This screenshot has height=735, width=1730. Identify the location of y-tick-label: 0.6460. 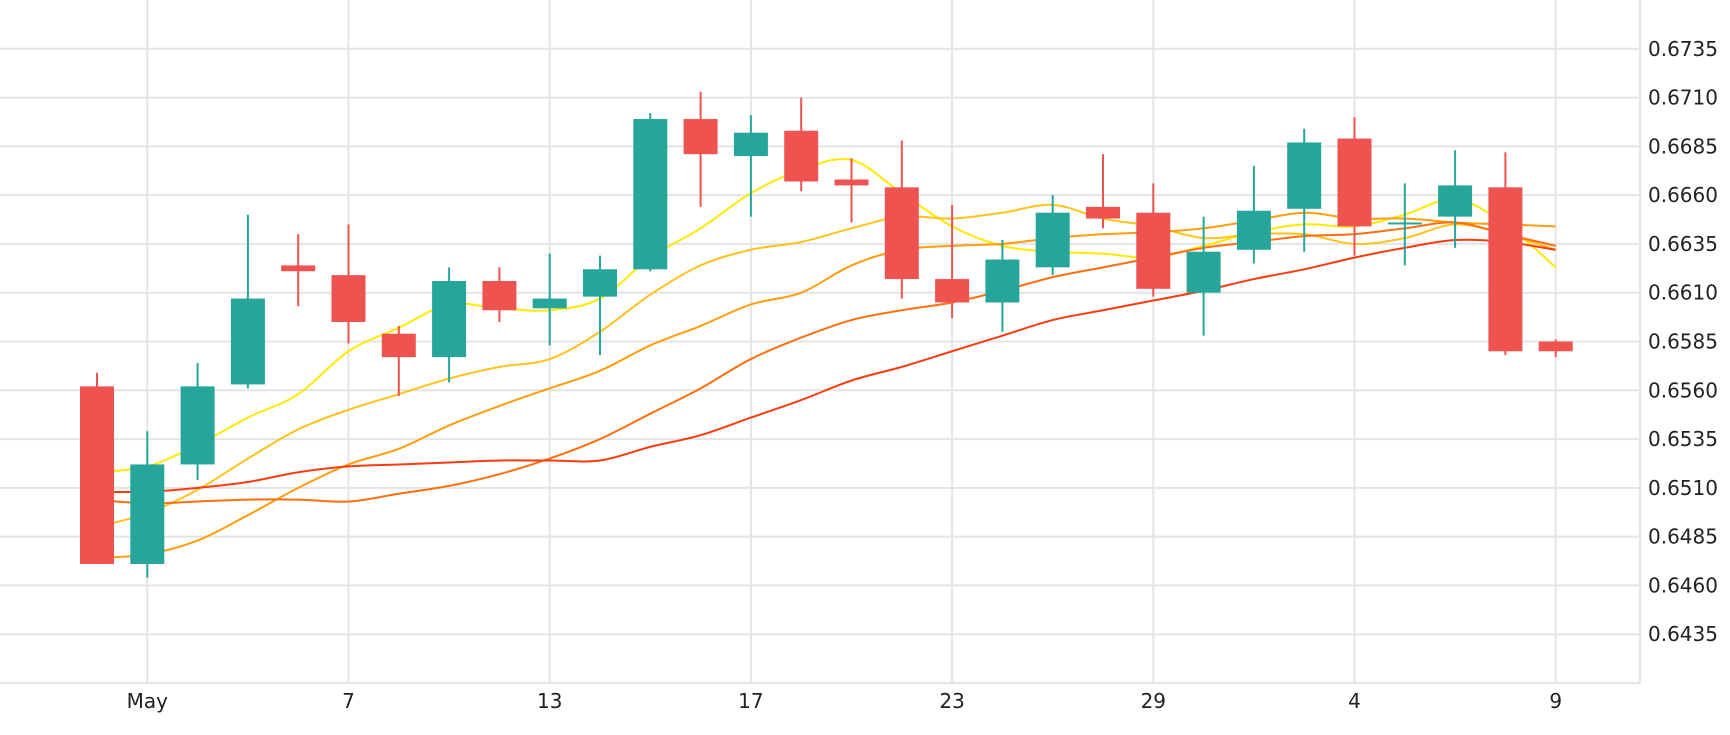
(1683, 585).